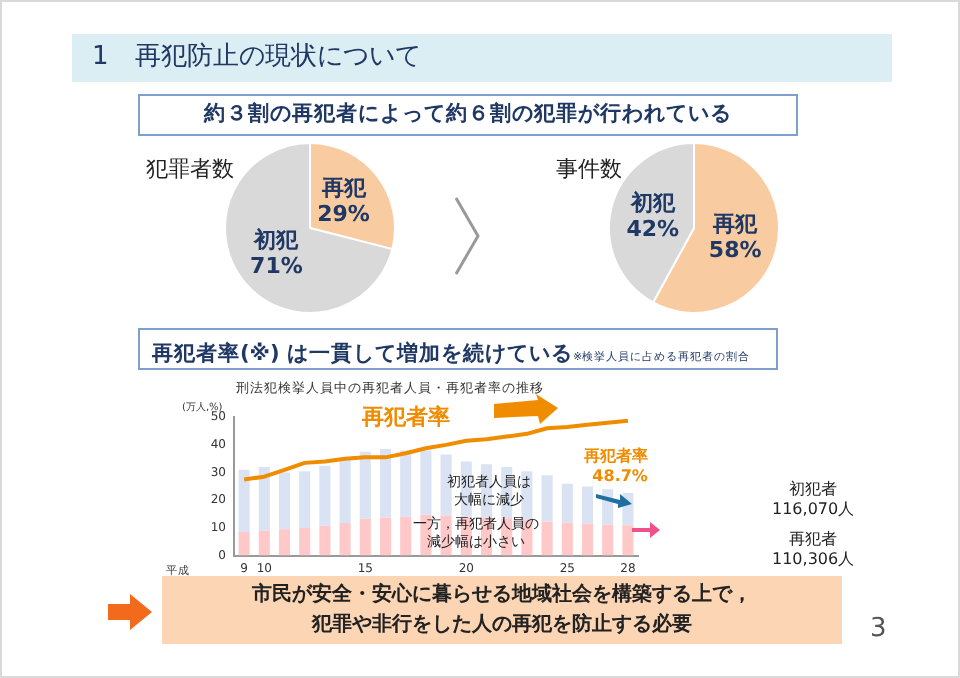 The height and width of the screenshot is (678, 960). Describe the element at coordinates (653, 229) in the screenshot. I see `data-label: 42%` at that location.